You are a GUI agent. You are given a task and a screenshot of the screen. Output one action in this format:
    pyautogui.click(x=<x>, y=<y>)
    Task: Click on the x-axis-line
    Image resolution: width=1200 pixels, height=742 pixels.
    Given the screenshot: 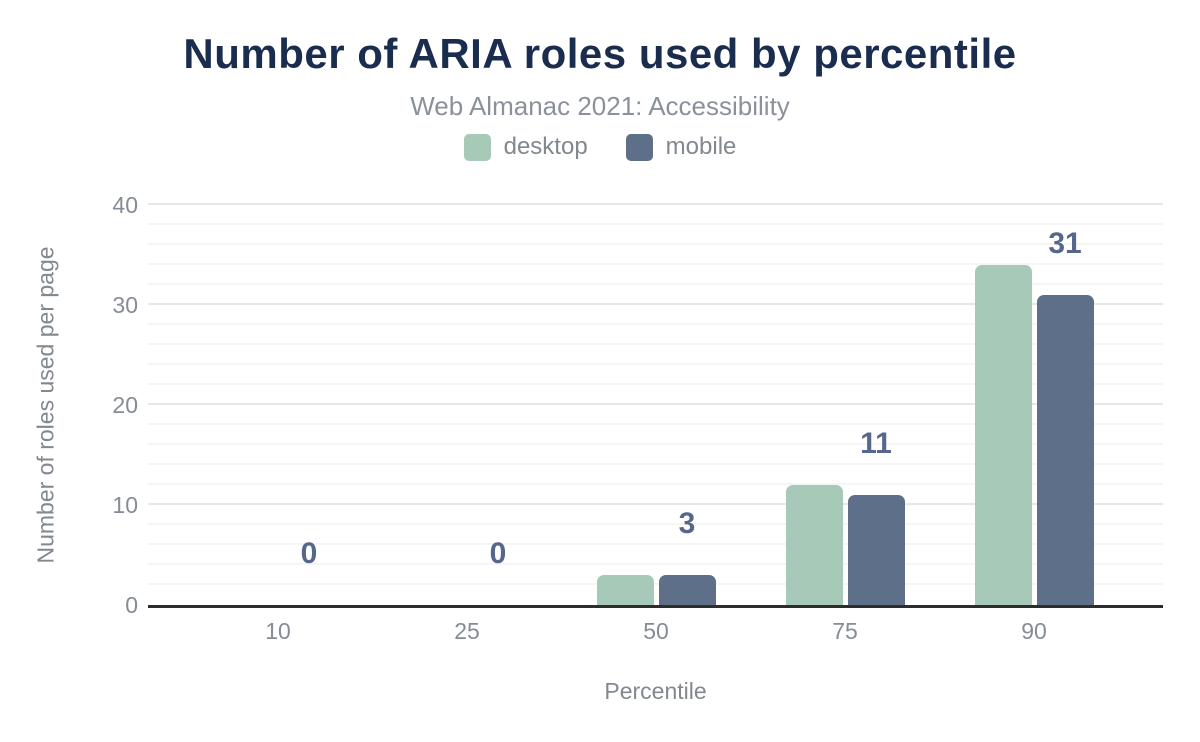 What is the action you would take?
    pyautogui.click(x=655, y=606)
    